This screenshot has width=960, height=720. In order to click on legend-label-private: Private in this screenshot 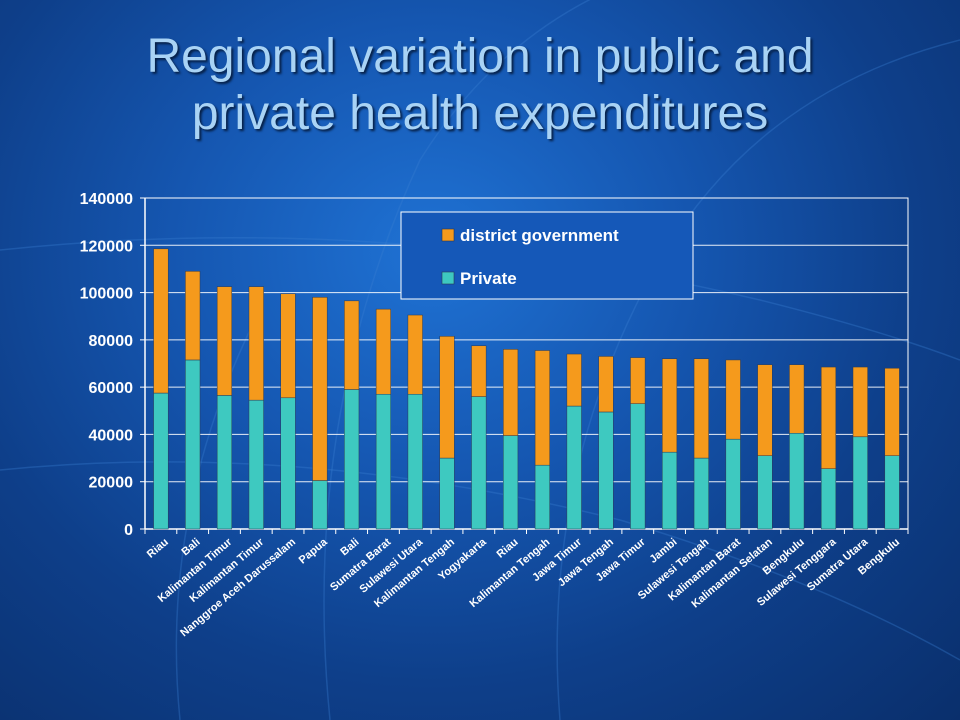, I will do `click(488, 278)`.